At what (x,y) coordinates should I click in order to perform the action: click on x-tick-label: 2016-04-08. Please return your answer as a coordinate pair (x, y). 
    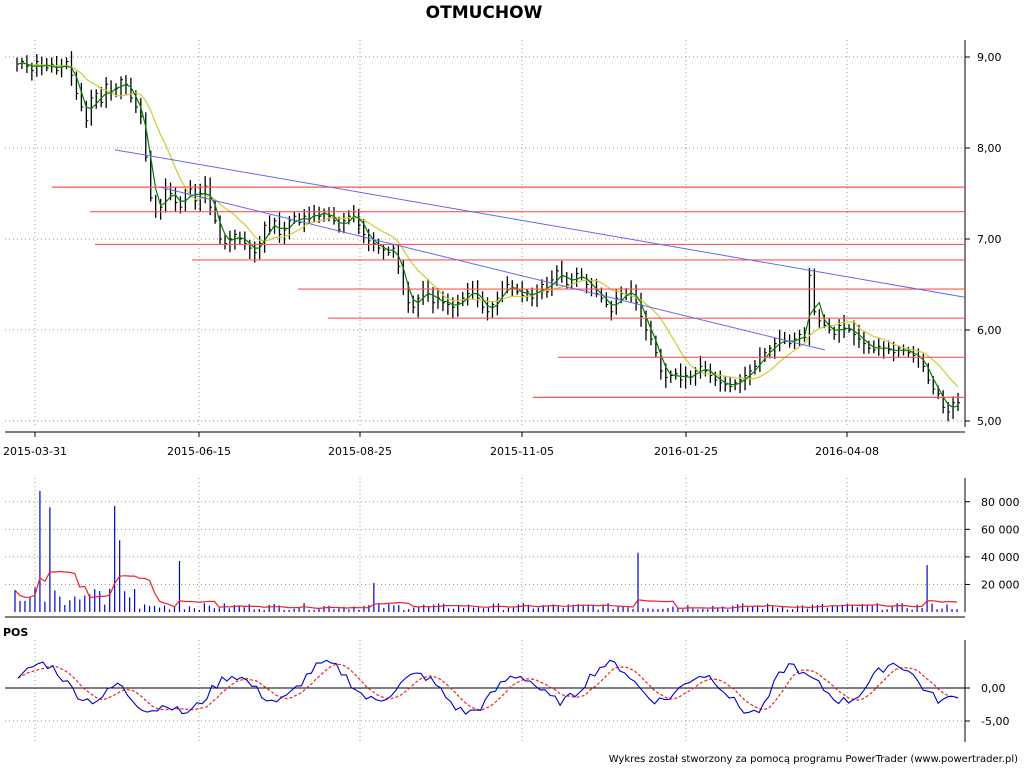
    Looking at the image, I should click on (847, 451).